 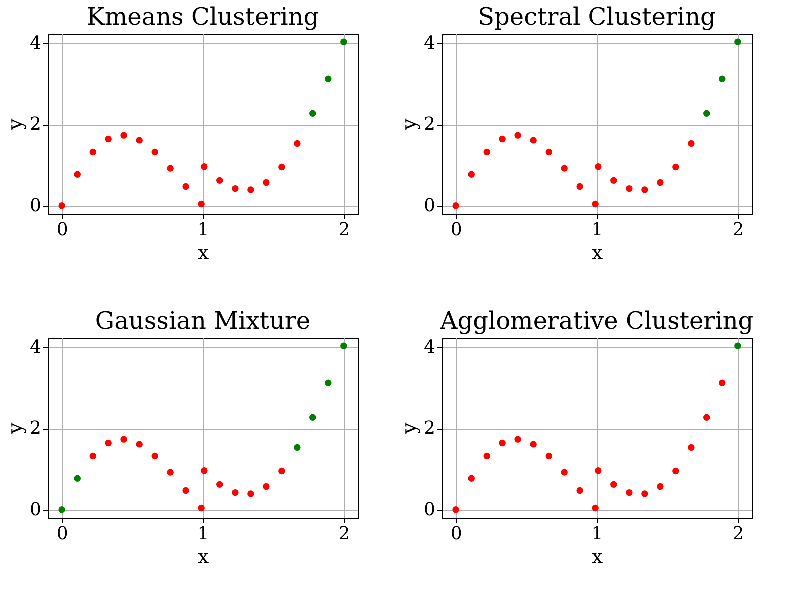 What do you see at coordinates (597, 17) in the screenshot?
I see `chart-title: Spectral Clustering` at bounding box center [597, 17].